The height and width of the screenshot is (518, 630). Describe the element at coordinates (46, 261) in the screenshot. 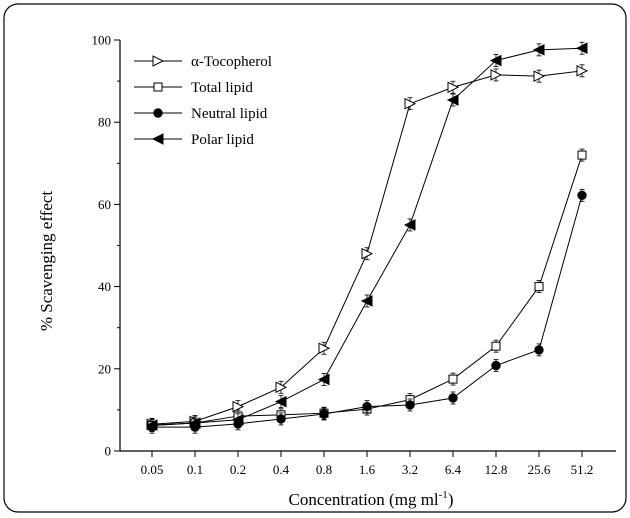

I see `y-axis-title: % Scavenging effect` at that location.